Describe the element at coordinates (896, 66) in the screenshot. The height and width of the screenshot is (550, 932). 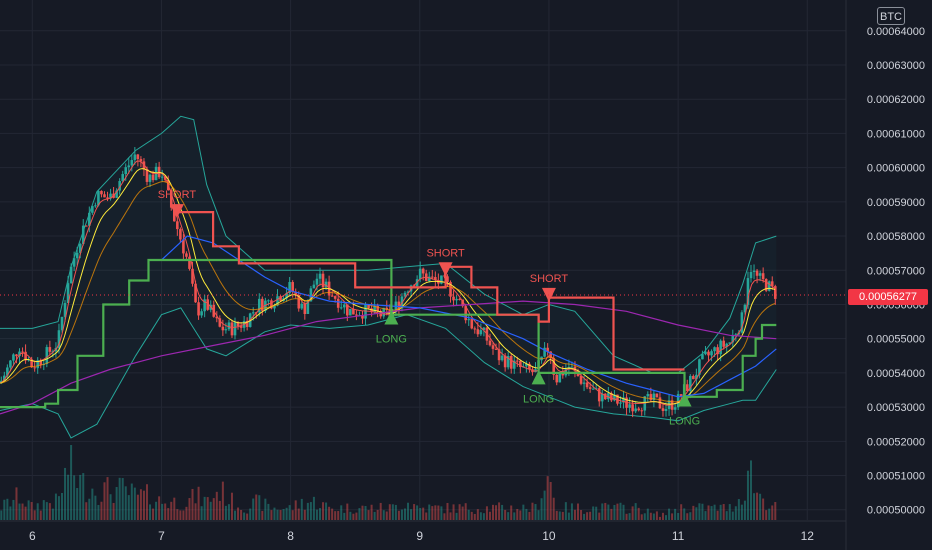
I see `y-tick-label: 0.00063000` at that location.